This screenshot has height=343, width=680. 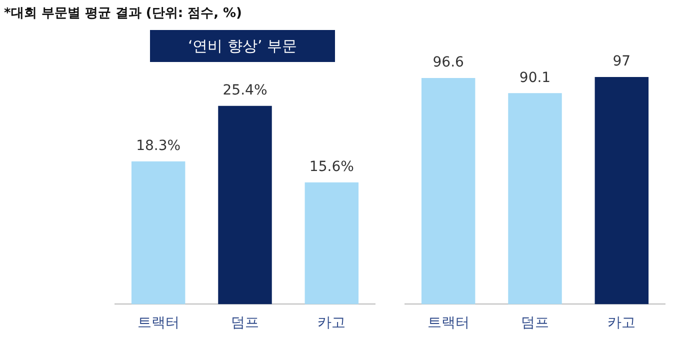 What do you see at coordinates (448, 62) in the screenshot?
I see `data-label: 96.6` at bounding box center [448, 62].